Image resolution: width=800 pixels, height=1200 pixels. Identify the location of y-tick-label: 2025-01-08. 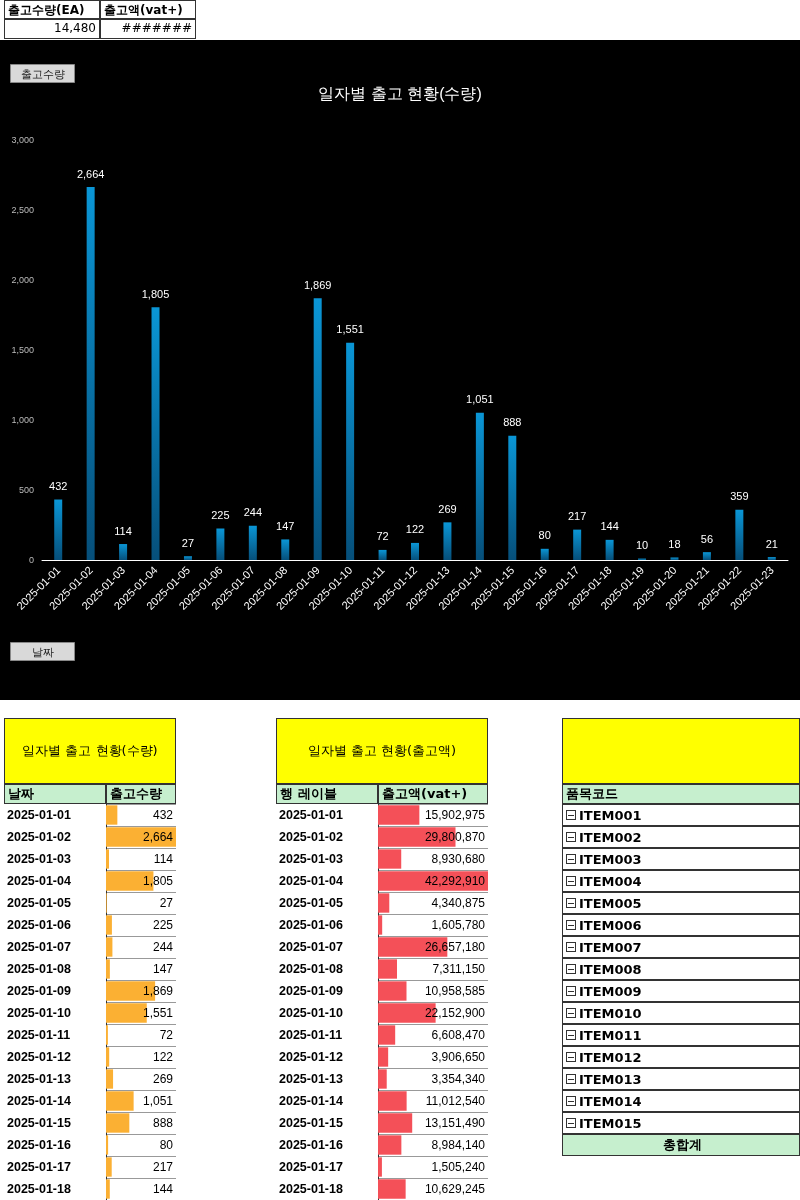
(311, 969).